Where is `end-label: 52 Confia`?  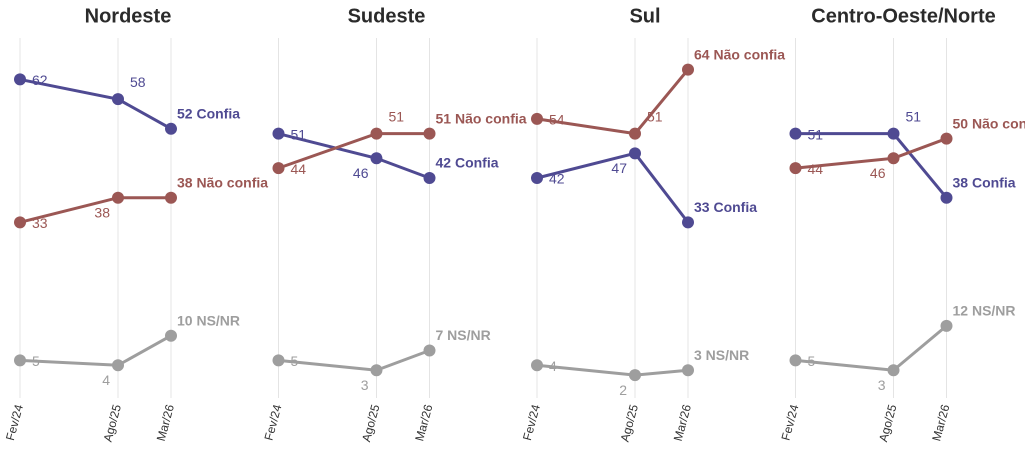 end-label: 52 Confia is located at coordinates (208, 113).